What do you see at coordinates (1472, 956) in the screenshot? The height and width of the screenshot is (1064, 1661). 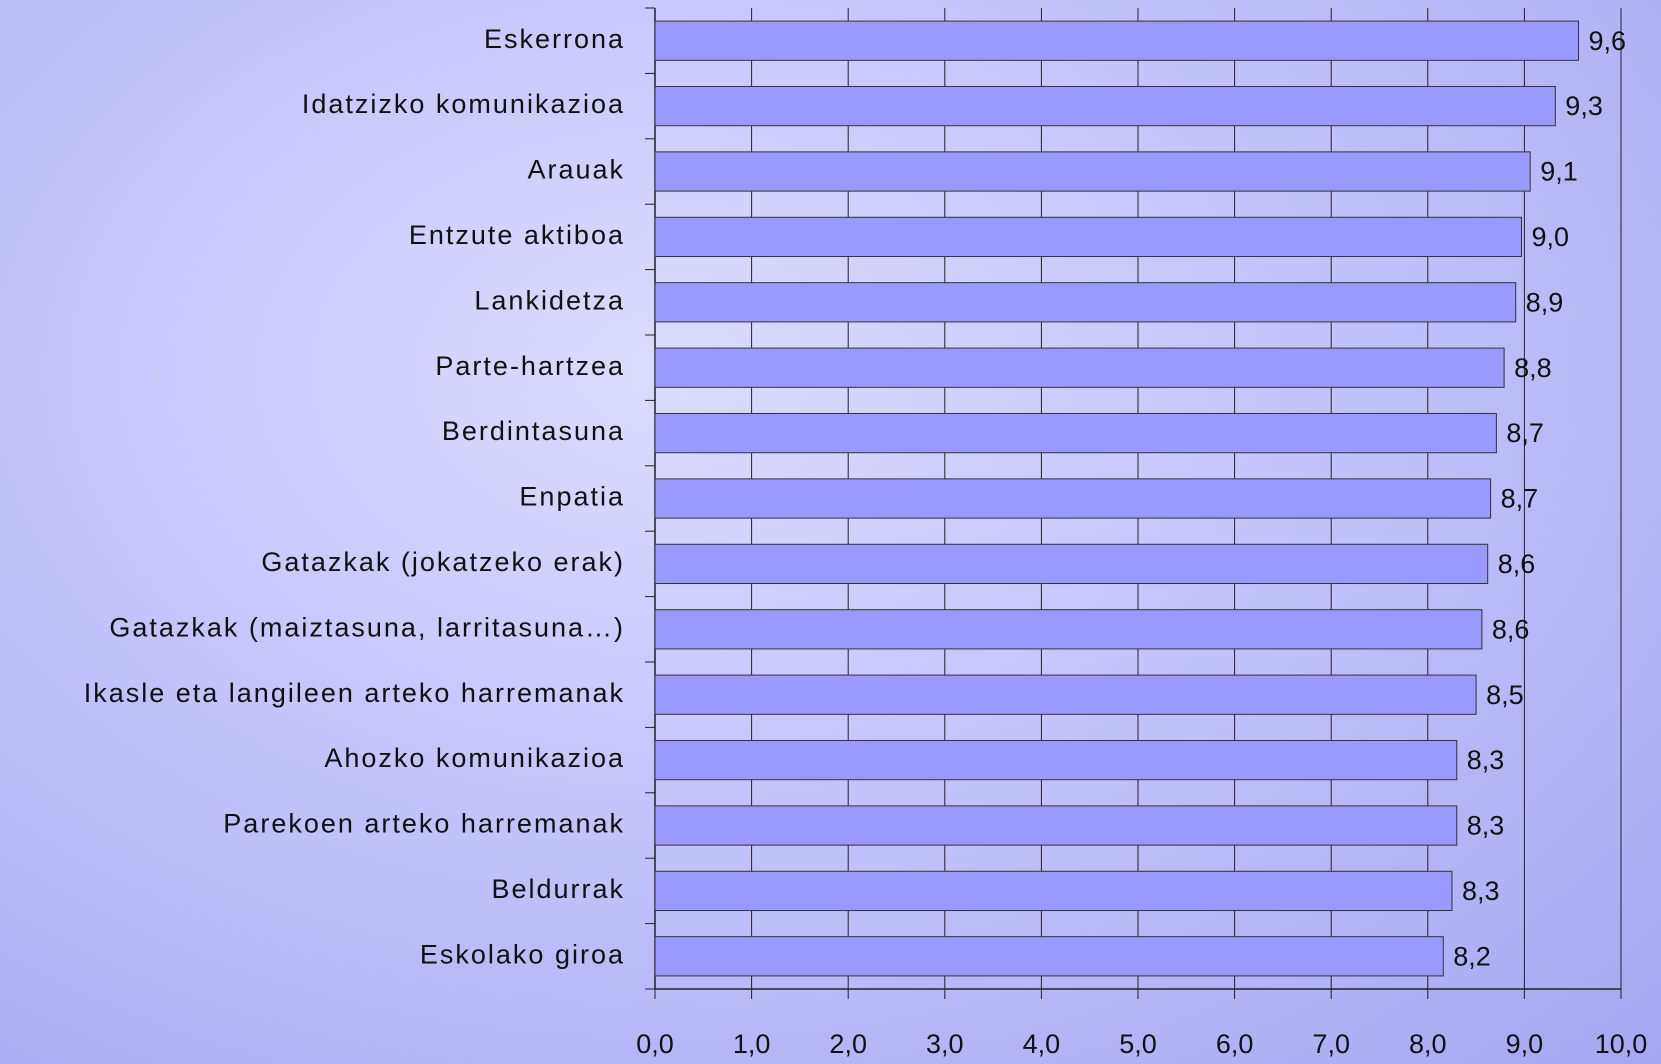 I see `value-label: 8,2` at bounding box center [1472, 956].